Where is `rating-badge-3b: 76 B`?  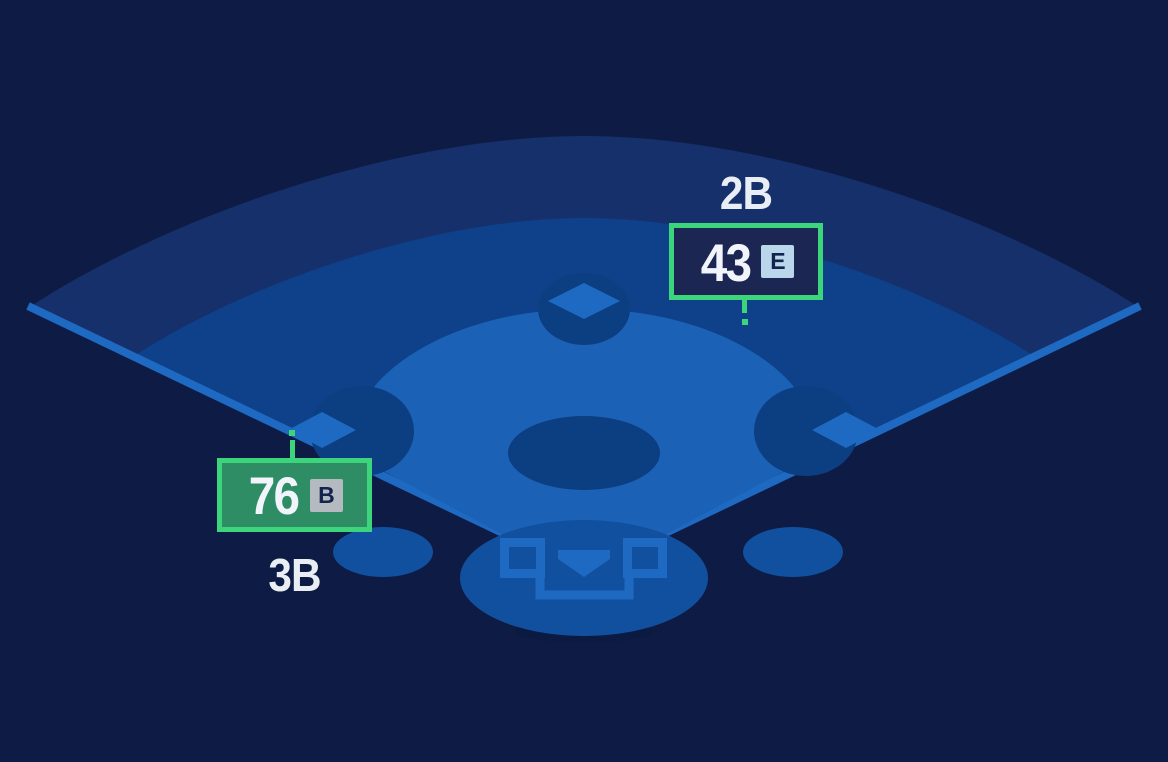
rating-badge-3b: 76 B is located at coordinates (294, 495).